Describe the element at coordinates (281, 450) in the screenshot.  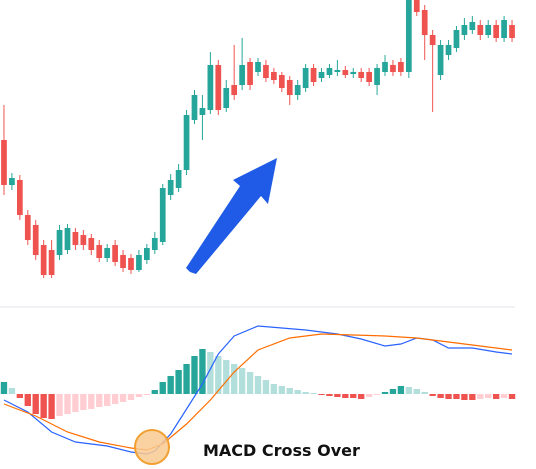
I see `annotation: MACD Cross Over` at that location.